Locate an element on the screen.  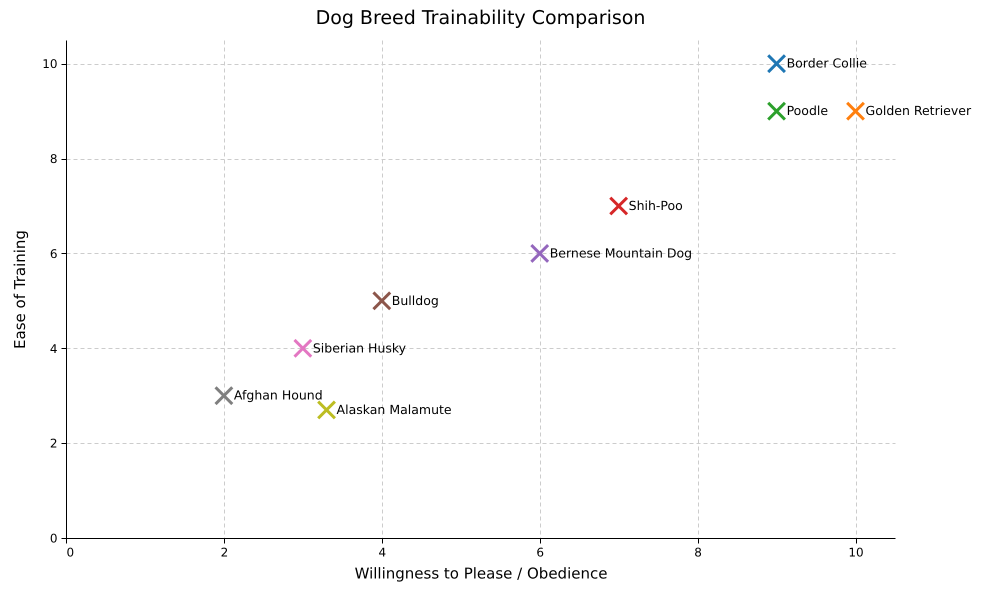
y-tick-label: 10 is located at coordinates (50, 64).